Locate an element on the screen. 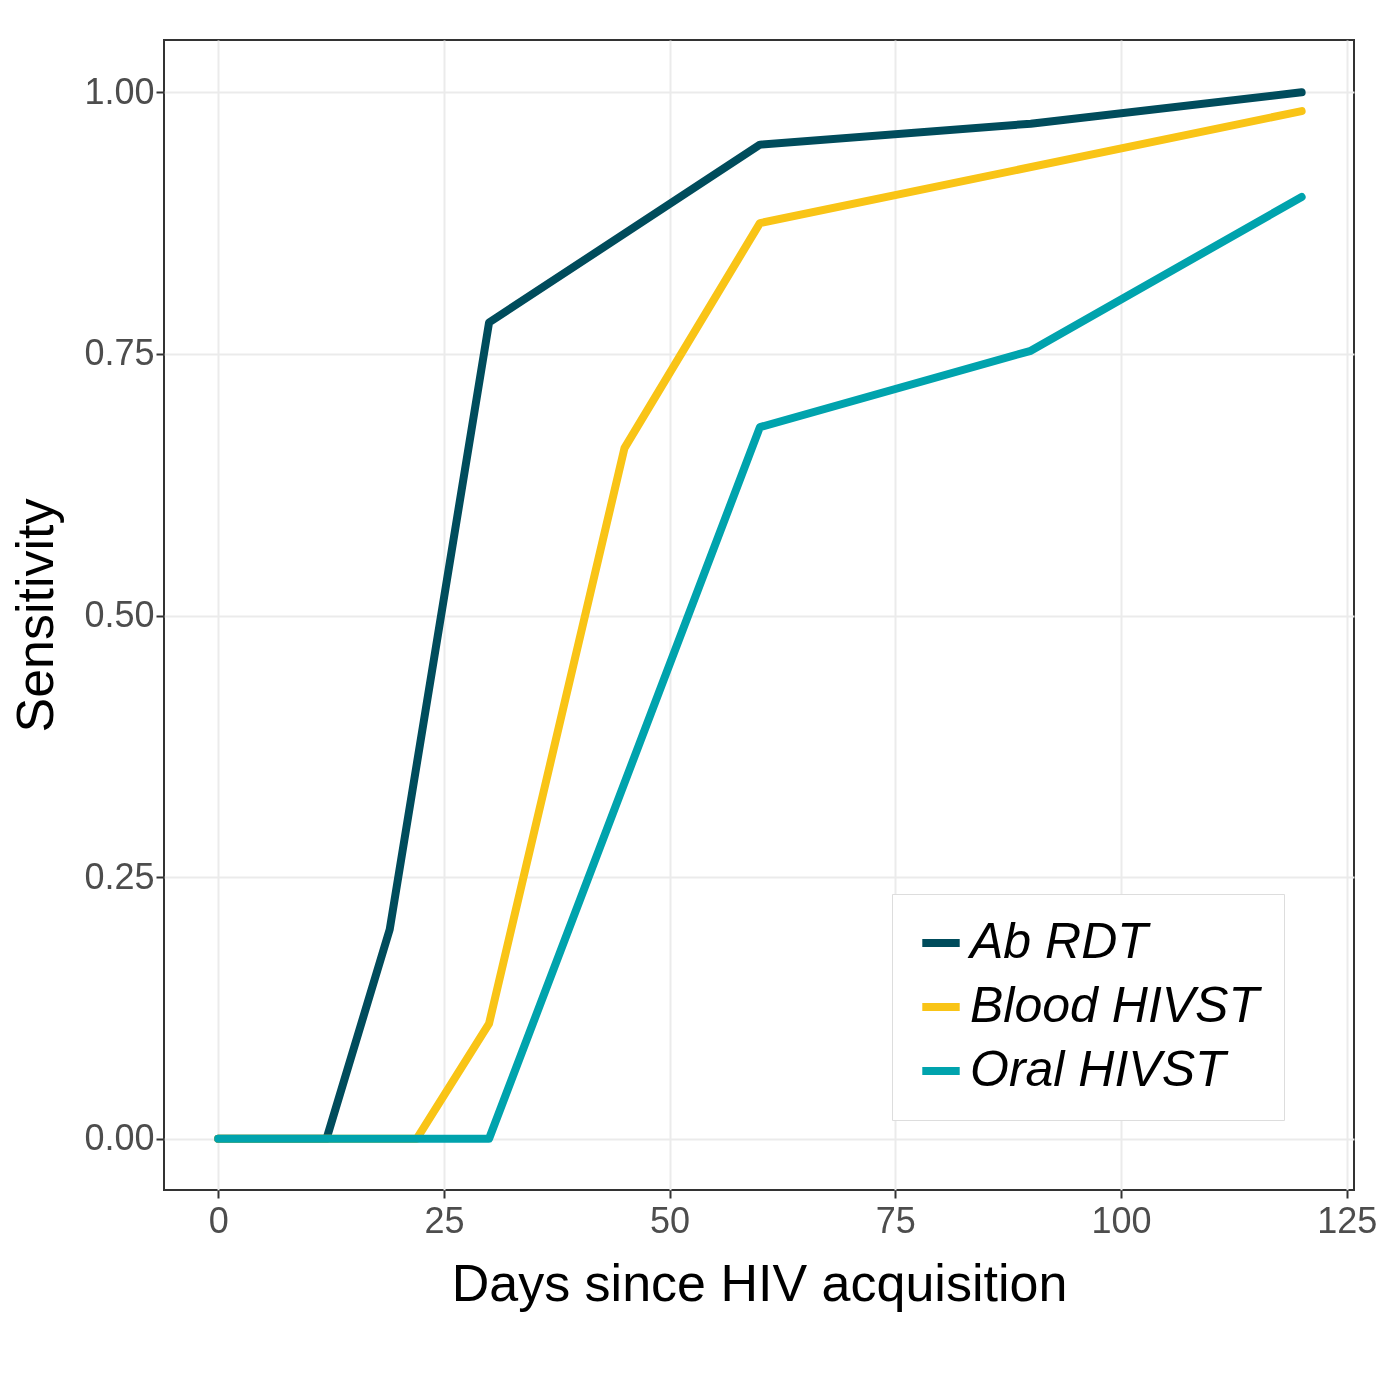 This screenshot has width=1399, height=1375. y-tick-label: 0.00 is located at coordinates (119, 1138).